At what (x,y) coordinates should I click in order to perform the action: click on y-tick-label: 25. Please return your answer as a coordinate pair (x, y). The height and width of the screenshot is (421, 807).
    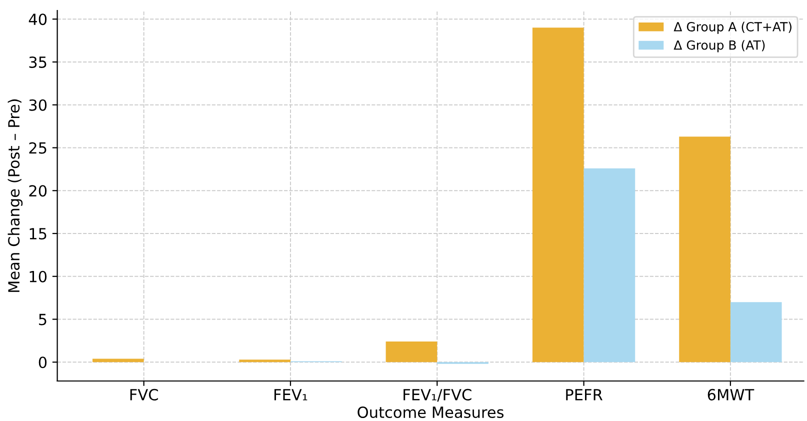
    Looking at the image, I should click on (37, 148).